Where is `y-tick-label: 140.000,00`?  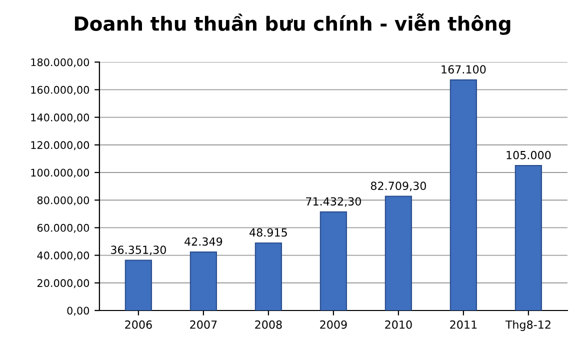
y-tick-label: 140.000,00 is located at coordinates (60, 118).